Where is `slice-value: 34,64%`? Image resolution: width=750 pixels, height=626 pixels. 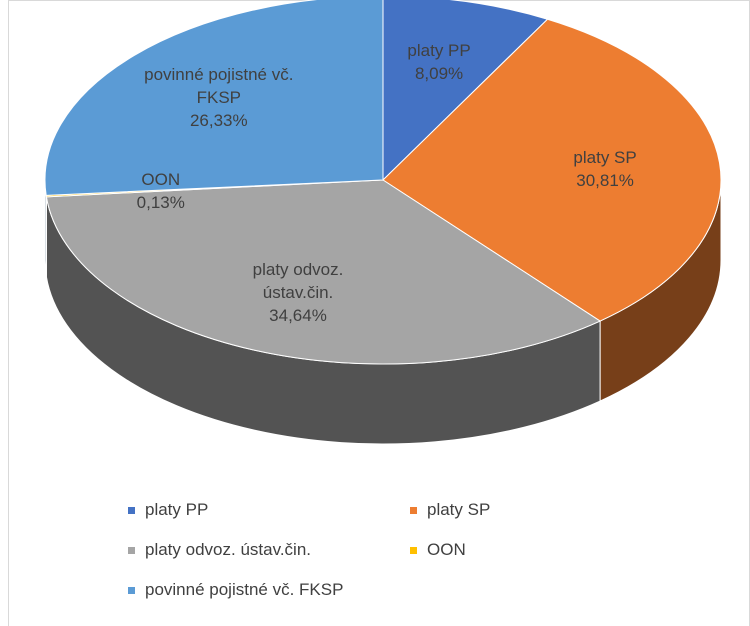 slice-value: 34,64% is located at coordinates (298, 315).